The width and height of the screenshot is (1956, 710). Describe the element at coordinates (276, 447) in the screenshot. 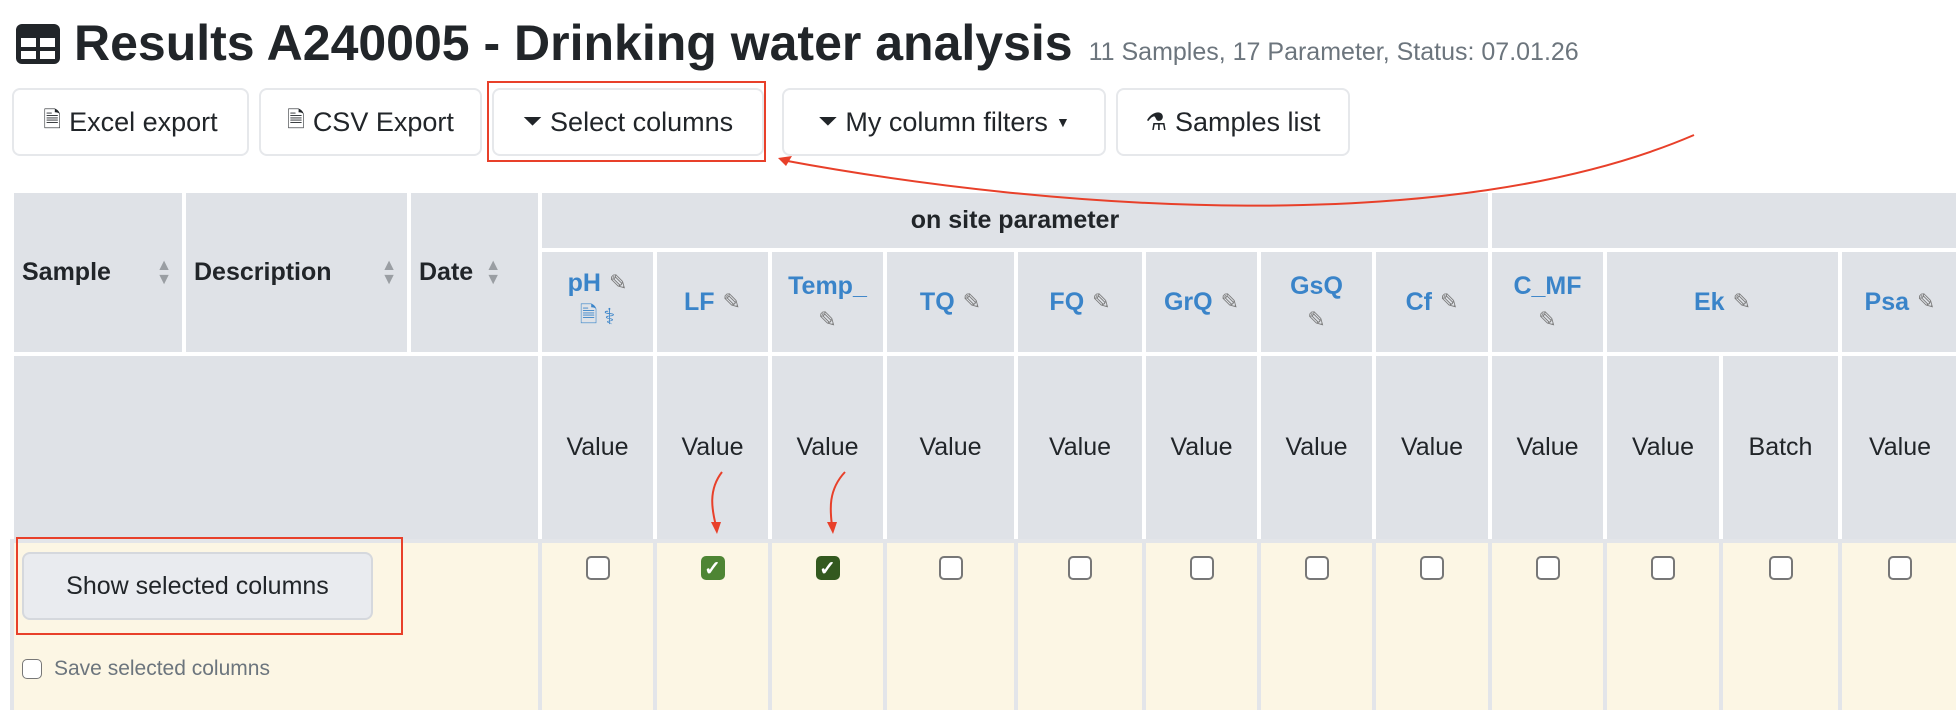

I see `row-label-spacer` at that location.